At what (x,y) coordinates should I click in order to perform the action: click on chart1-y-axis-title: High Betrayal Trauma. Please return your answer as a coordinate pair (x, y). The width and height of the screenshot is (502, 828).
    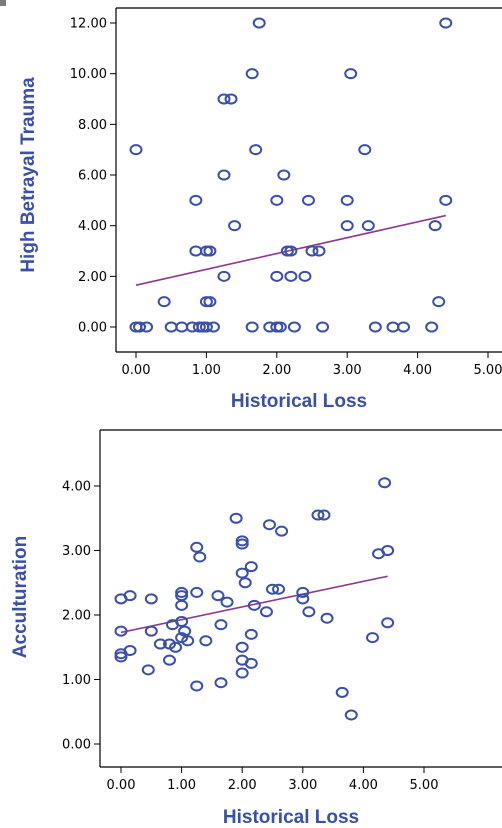
    Looking at the image, I should click on (28, 175).